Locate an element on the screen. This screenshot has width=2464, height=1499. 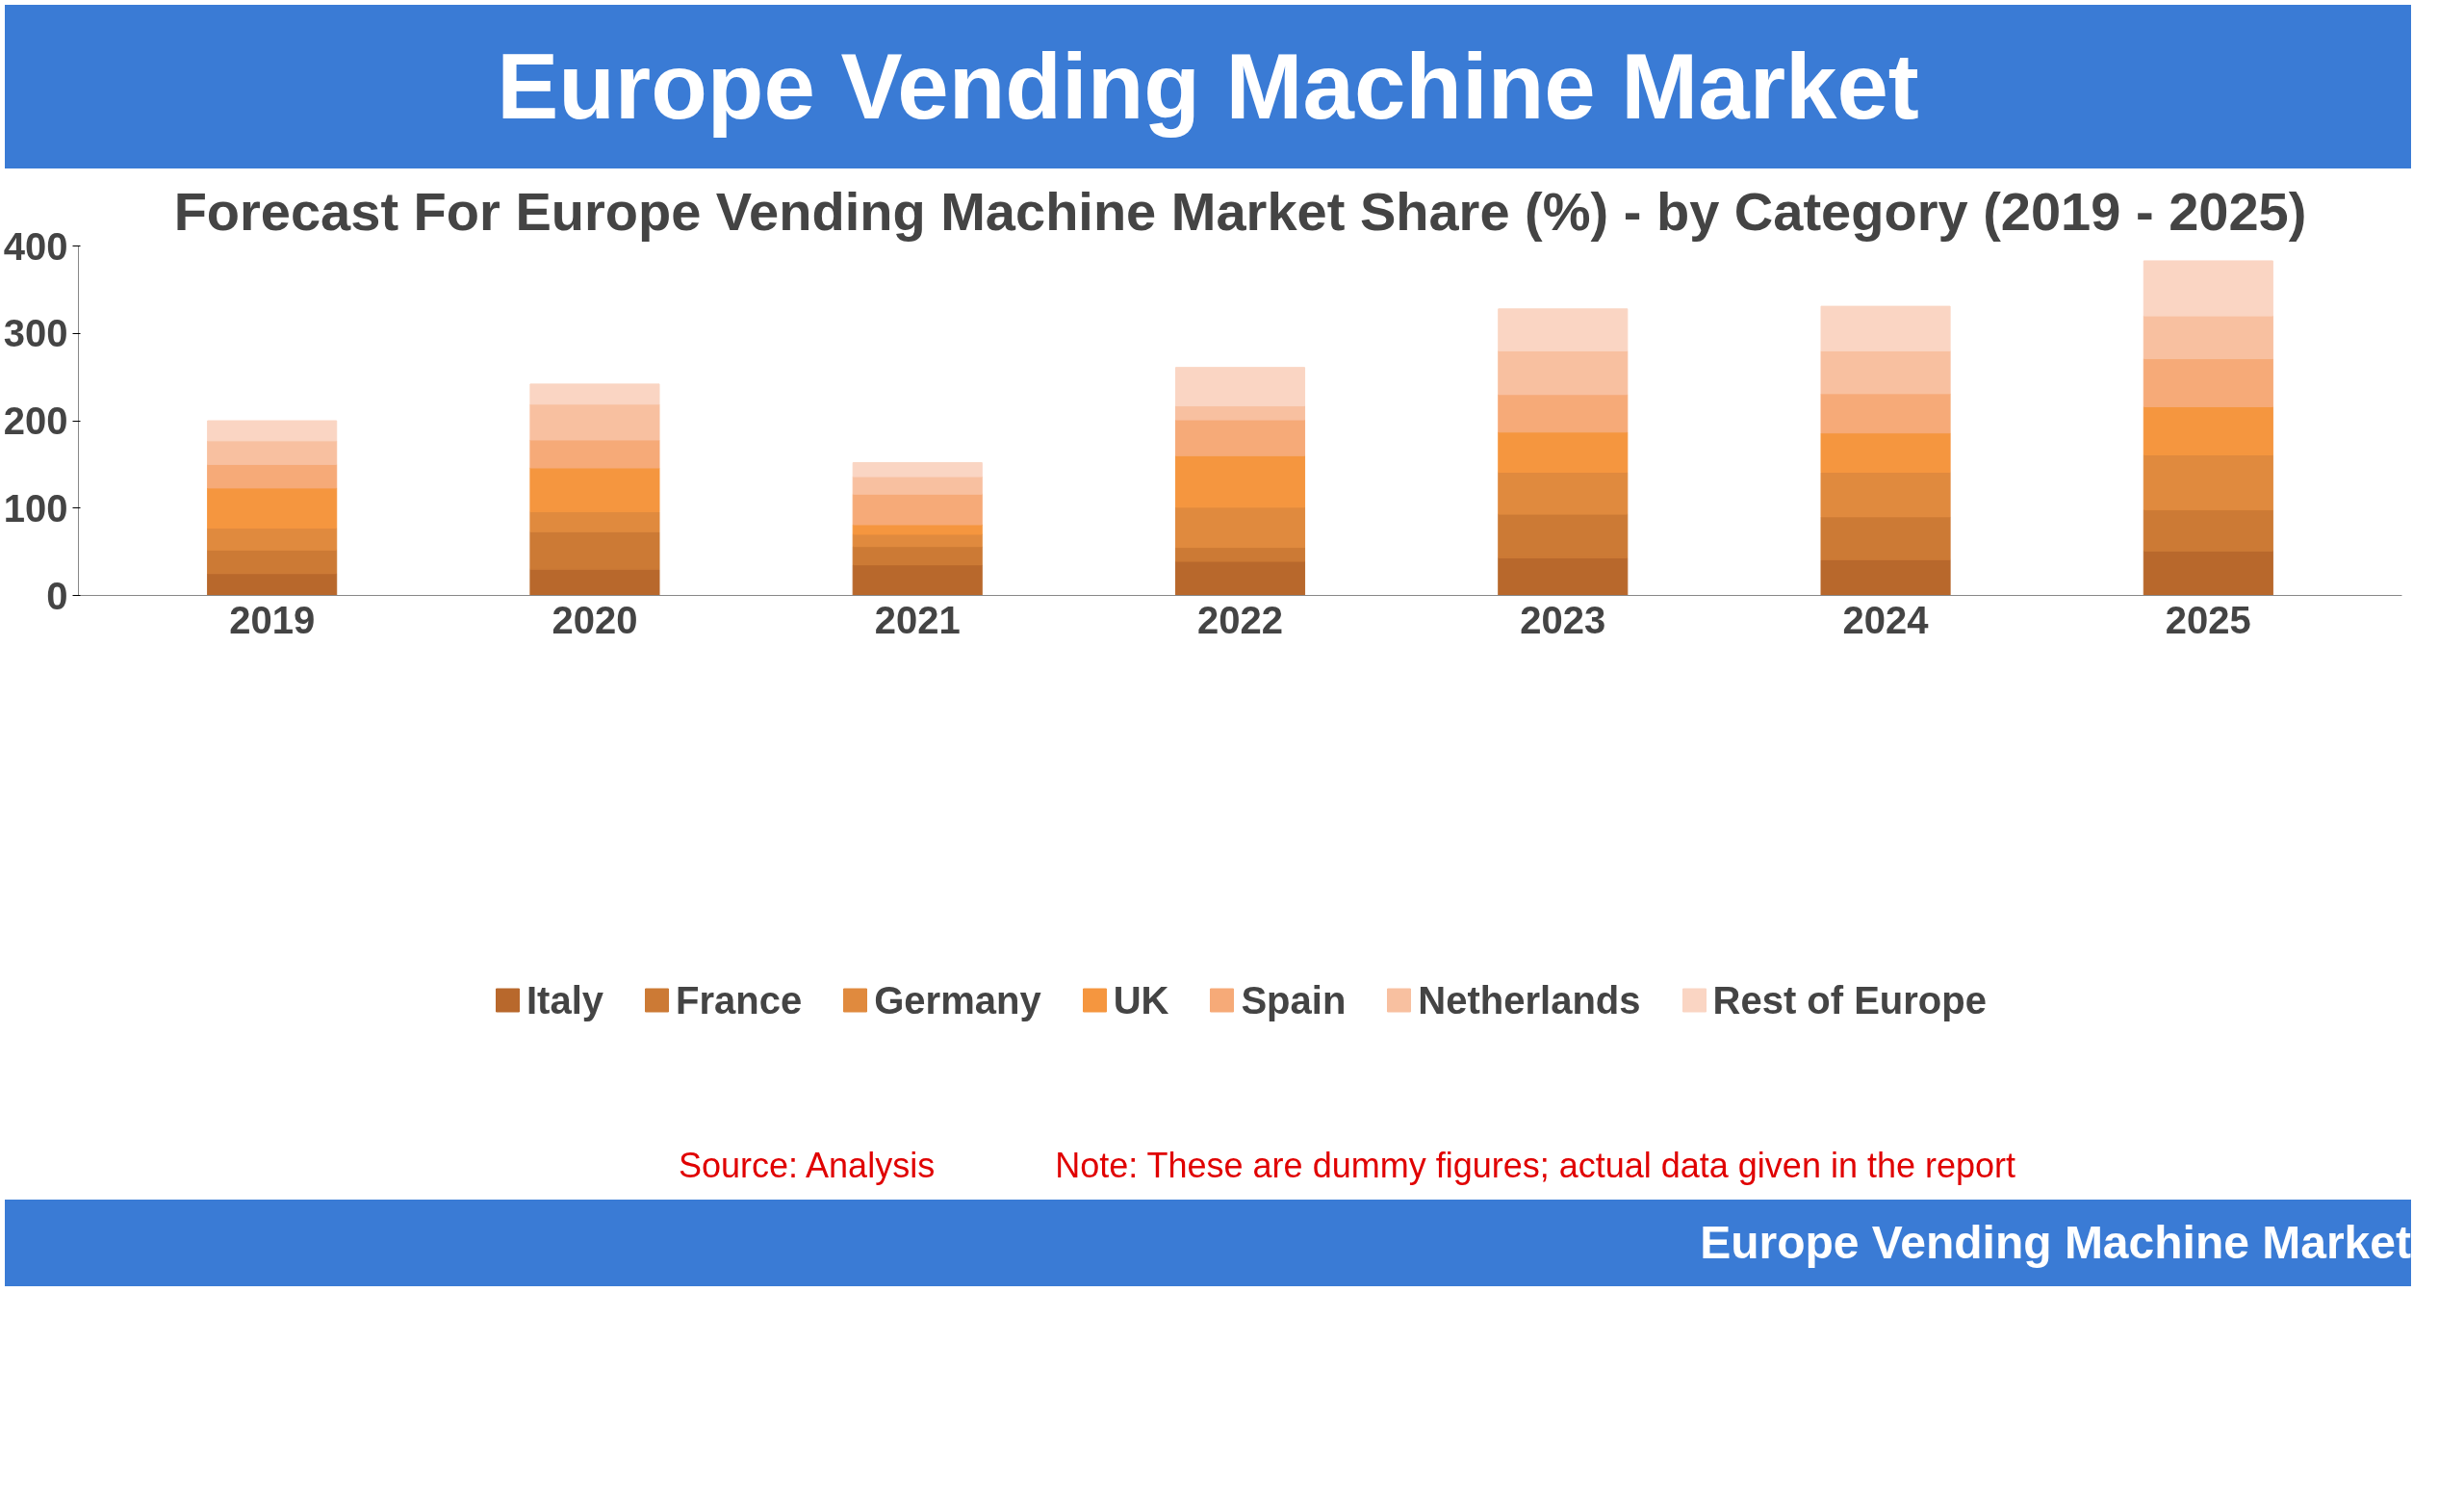
x-tick-label: 2020 is located at coordinates (595, 619).